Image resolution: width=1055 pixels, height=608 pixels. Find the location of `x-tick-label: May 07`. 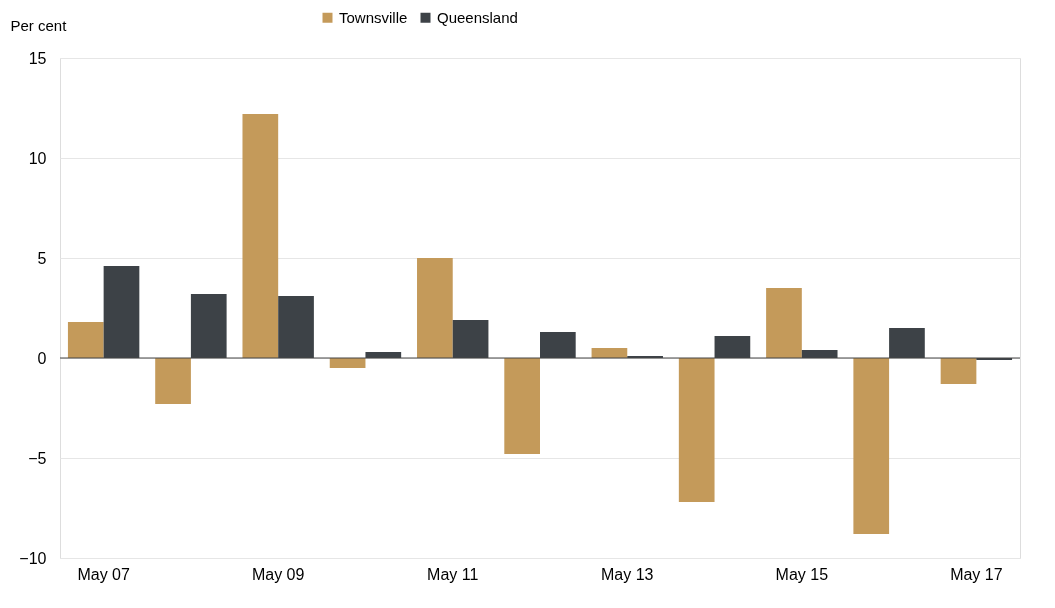

x-tick-label: May 07 is located at coordinates (103, 574).